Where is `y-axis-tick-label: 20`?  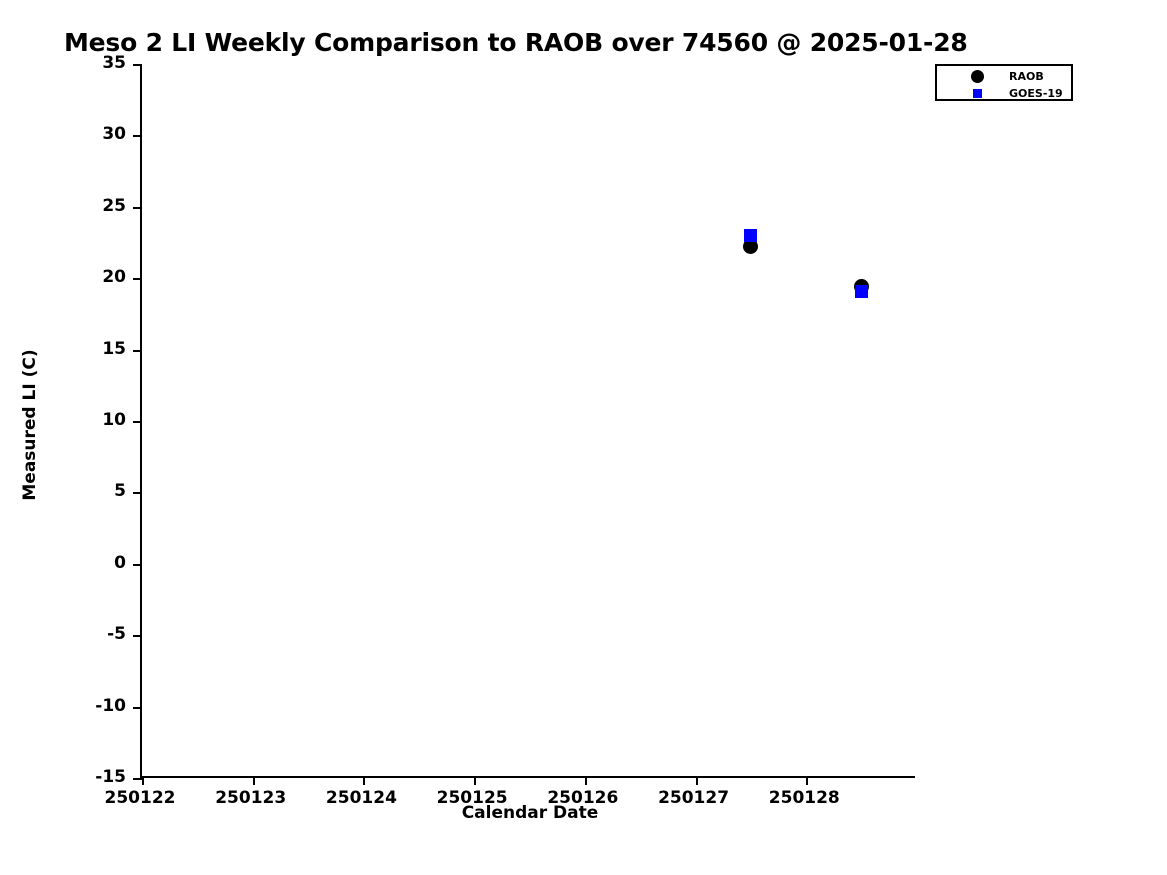 y-axis-tick-label: 20 is located at coordinates (114, 277).